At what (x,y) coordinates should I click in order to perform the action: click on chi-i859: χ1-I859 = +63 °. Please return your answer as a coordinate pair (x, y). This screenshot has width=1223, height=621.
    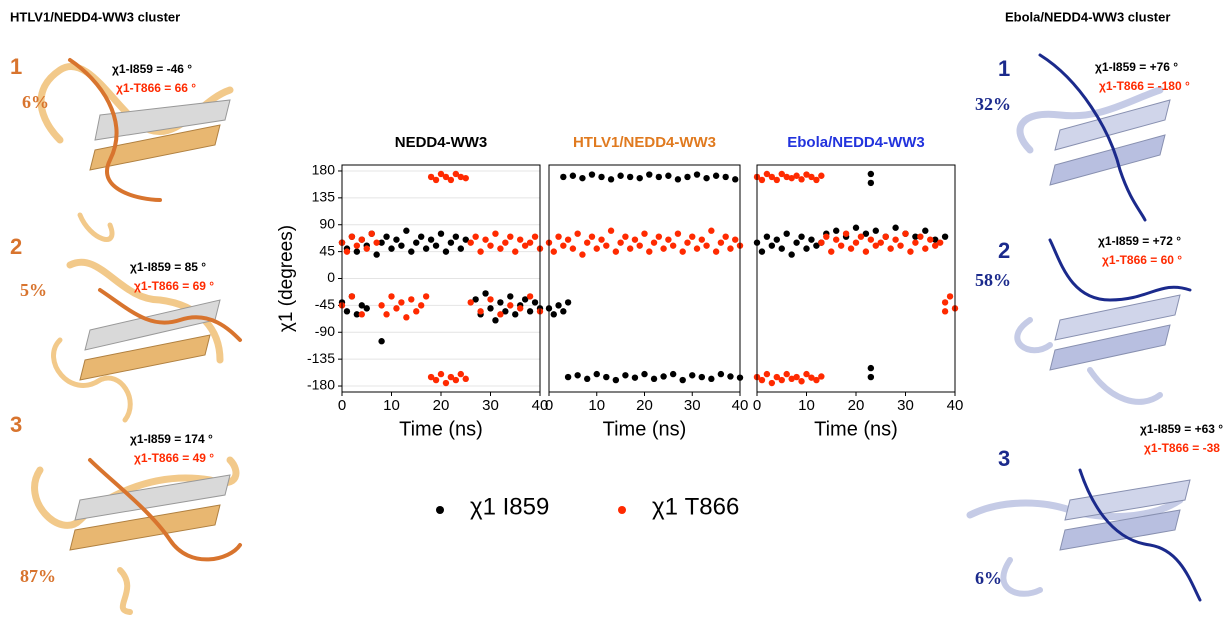
    Looking at the image, I should click on (1181, 429).